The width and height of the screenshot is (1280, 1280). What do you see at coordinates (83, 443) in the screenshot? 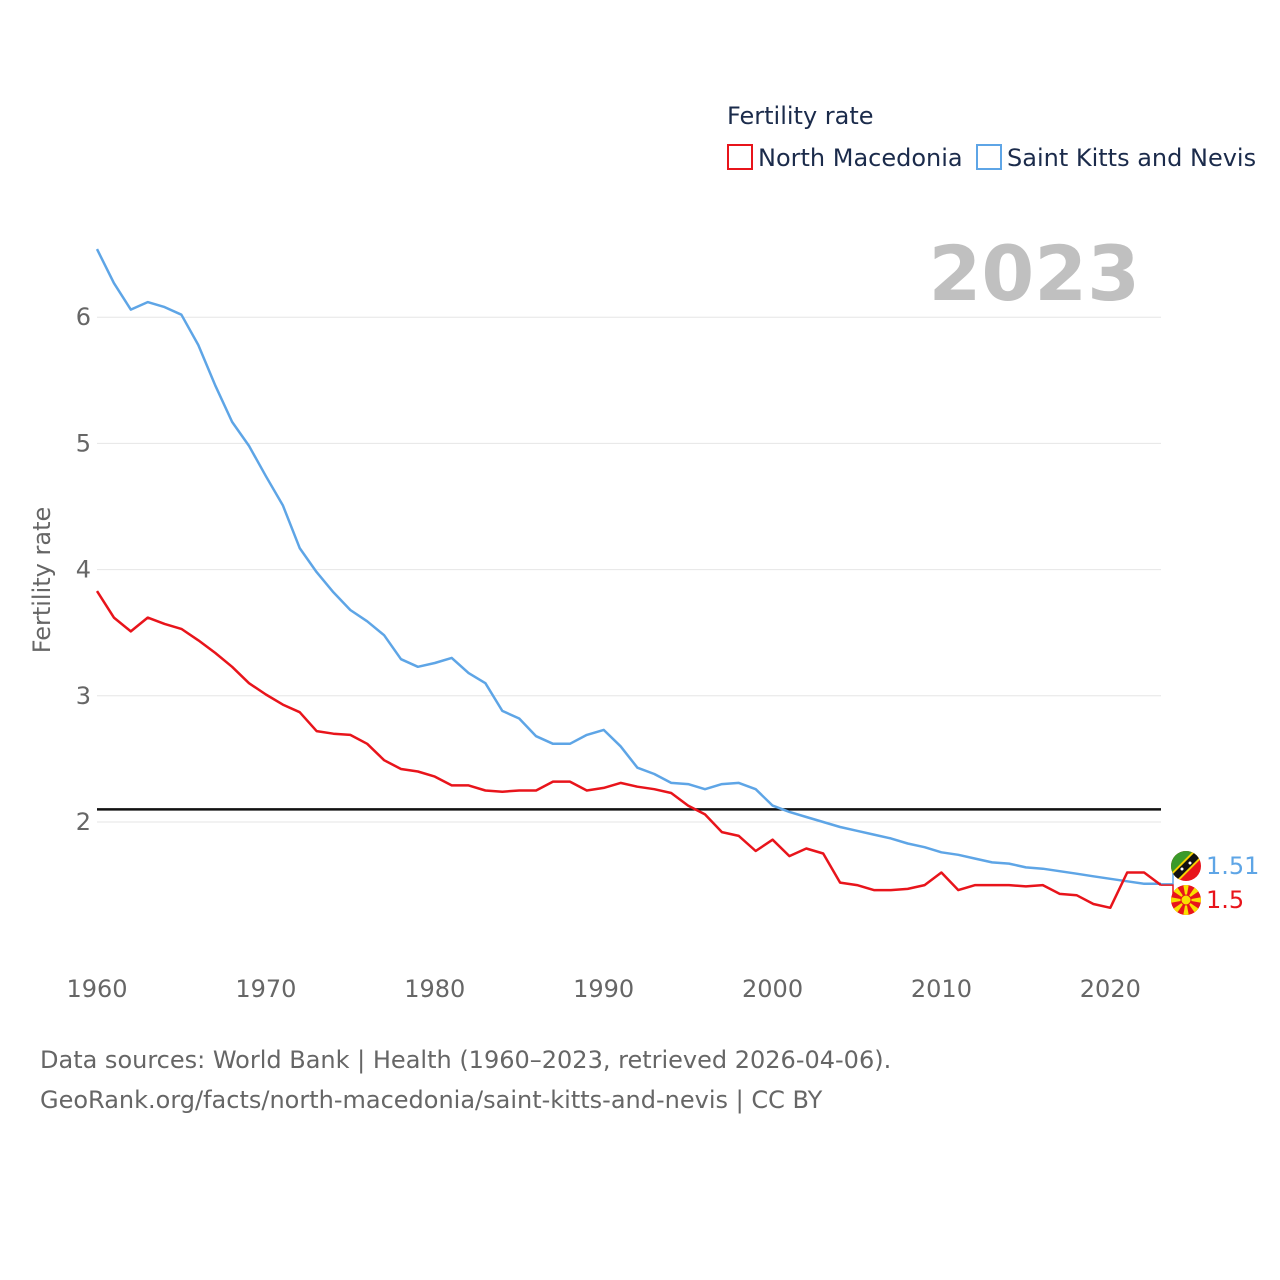
I see `y-tick-5: 5` at bounding box center [83, 443].